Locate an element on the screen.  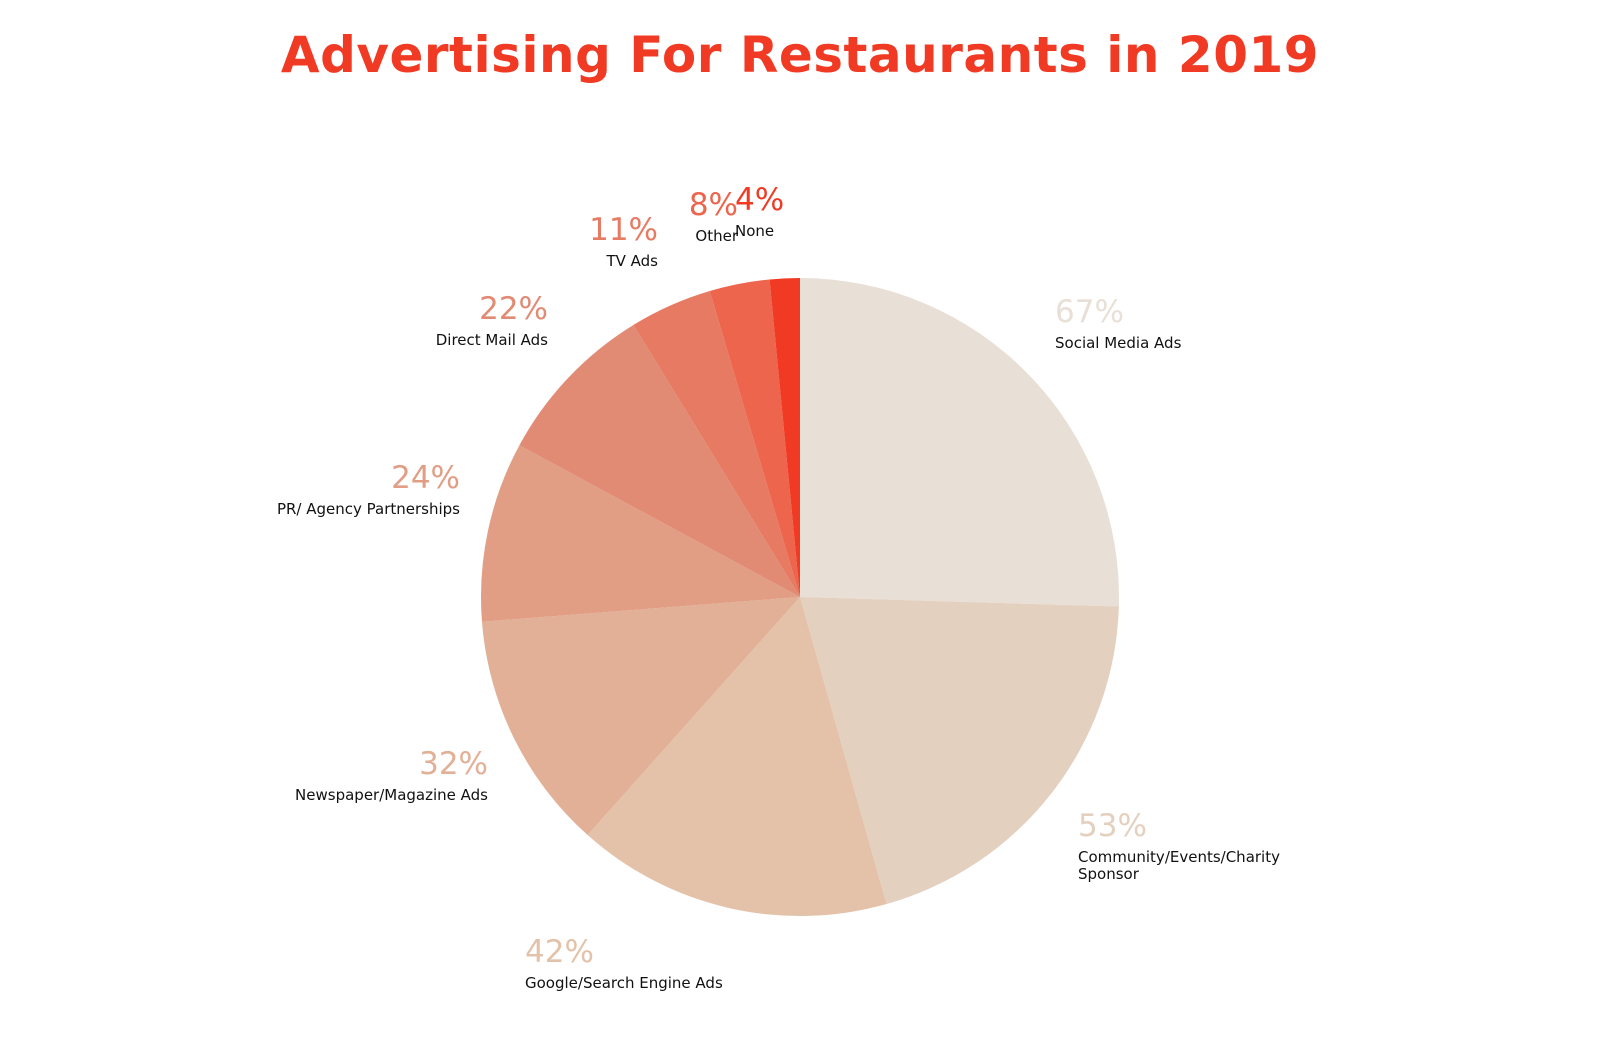
slice-category-label: TV Ads is located at coordinates (631, 261).